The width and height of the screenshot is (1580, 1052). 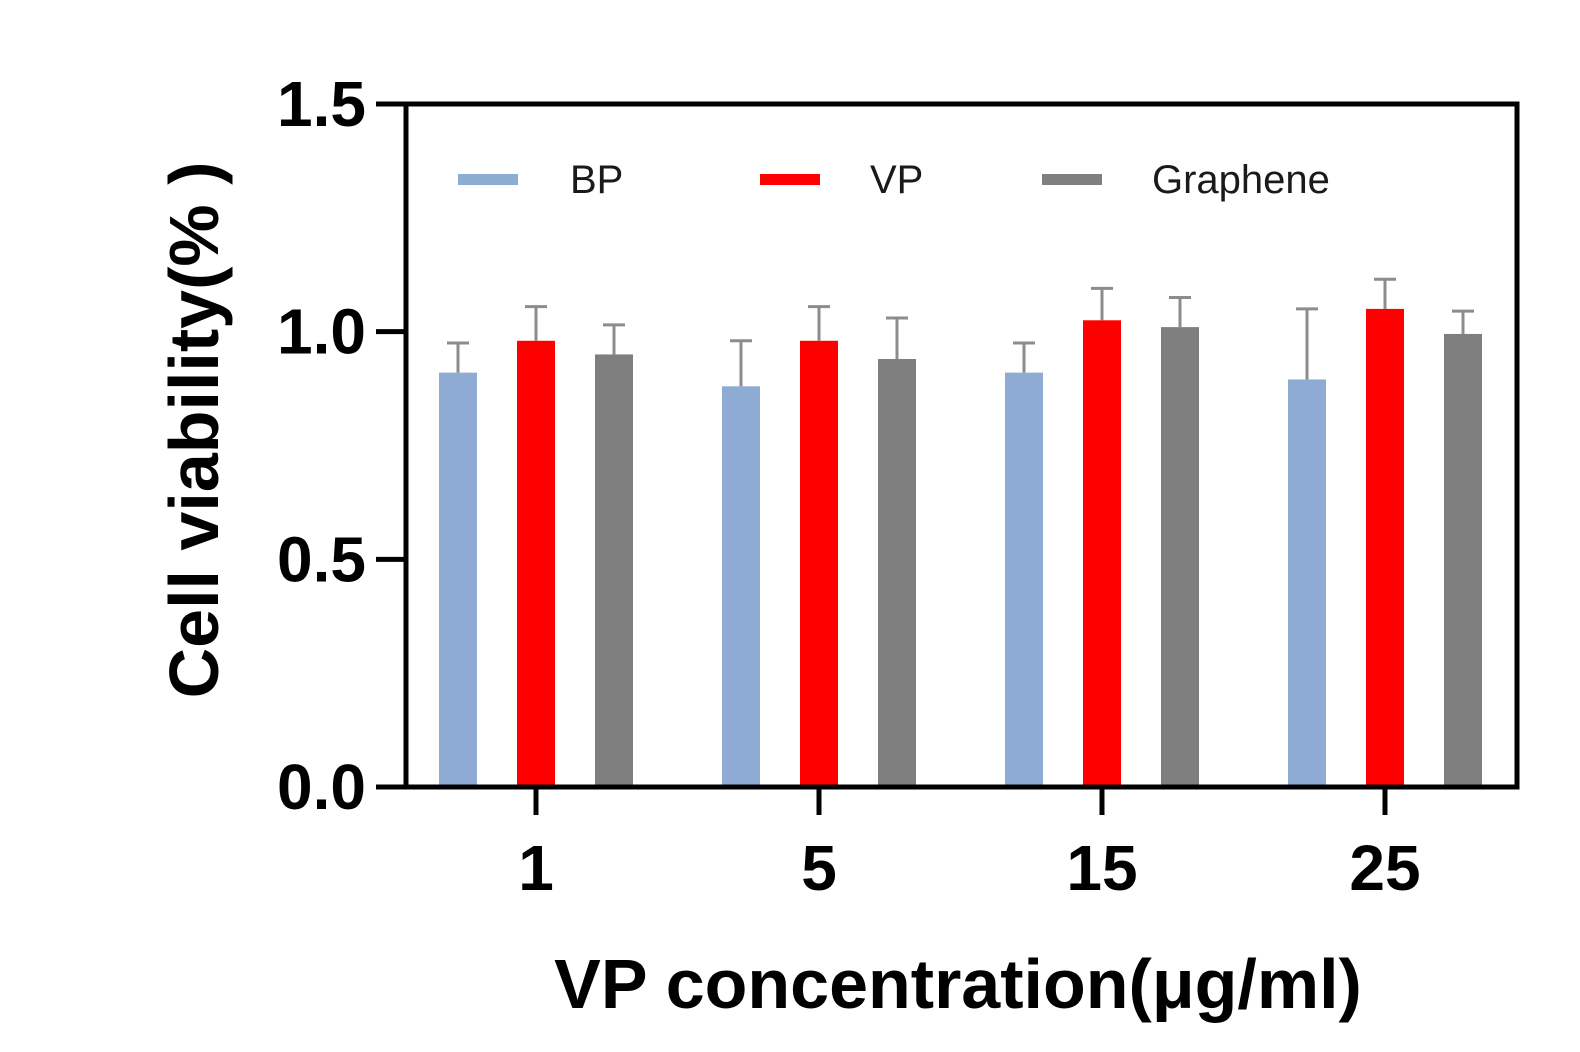 What do you see at coordinates (321, 332) in the screenshot?
I see `y-tick-label: 1.0` at bounding box center [321, 332].